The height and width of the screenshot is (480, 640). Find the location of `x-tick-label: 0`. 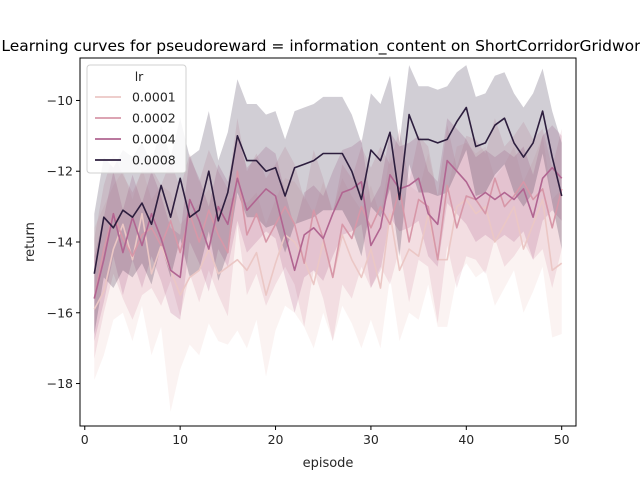

x-tick-label: 0 is located at coordinates (85, 439).